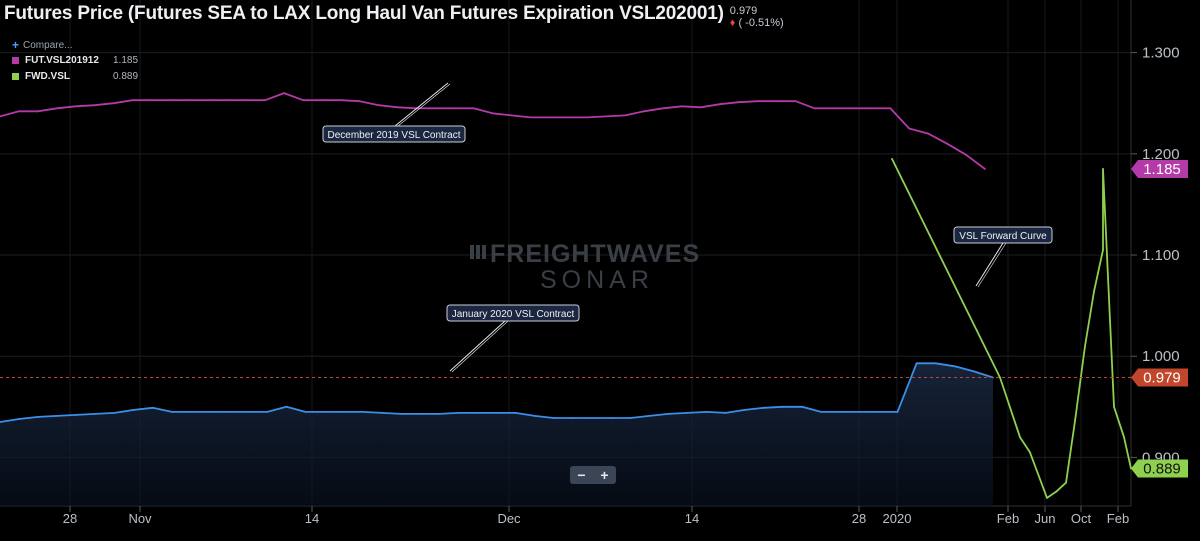 The width and height of the screenshot is (1200, 541). I want to click on annotation-box, so click(1003, 235).